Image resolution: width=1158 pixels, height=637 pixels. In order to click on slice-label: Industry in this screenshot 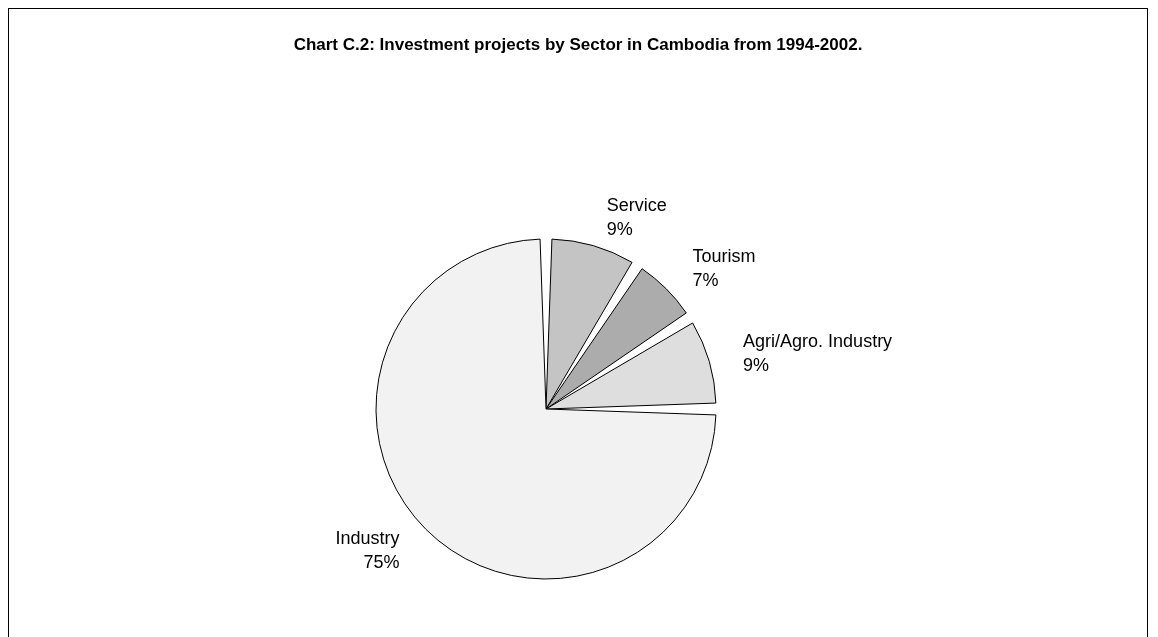, I will do `click(367, 538)`.